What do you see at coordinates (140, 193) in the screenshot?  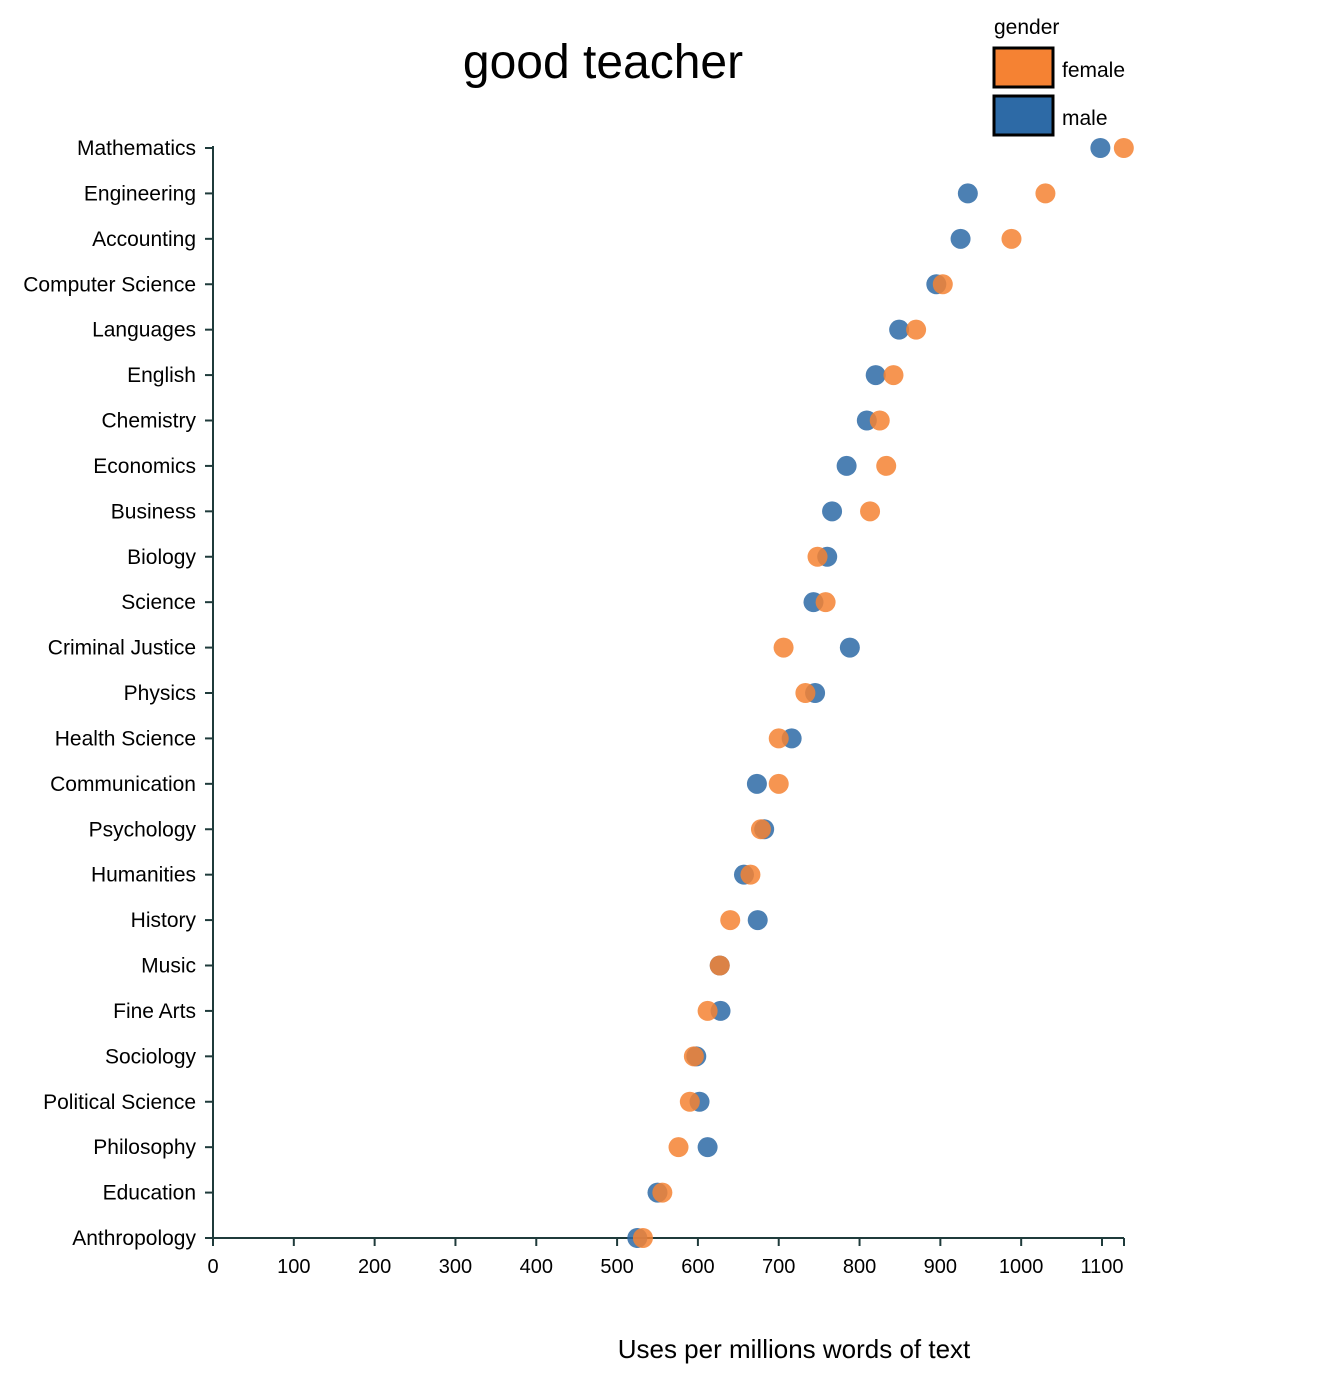 I see `y-tick-label: Engineering` at bounding box center [140, 193].